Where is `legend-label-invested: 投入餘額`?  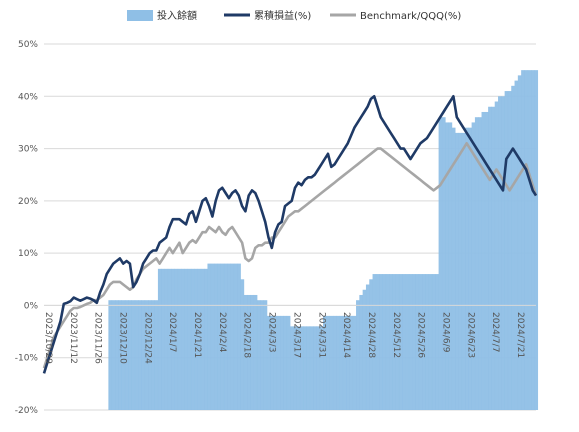
legend-label-invested: 投入餘額 is located at coordinates (177, 15).